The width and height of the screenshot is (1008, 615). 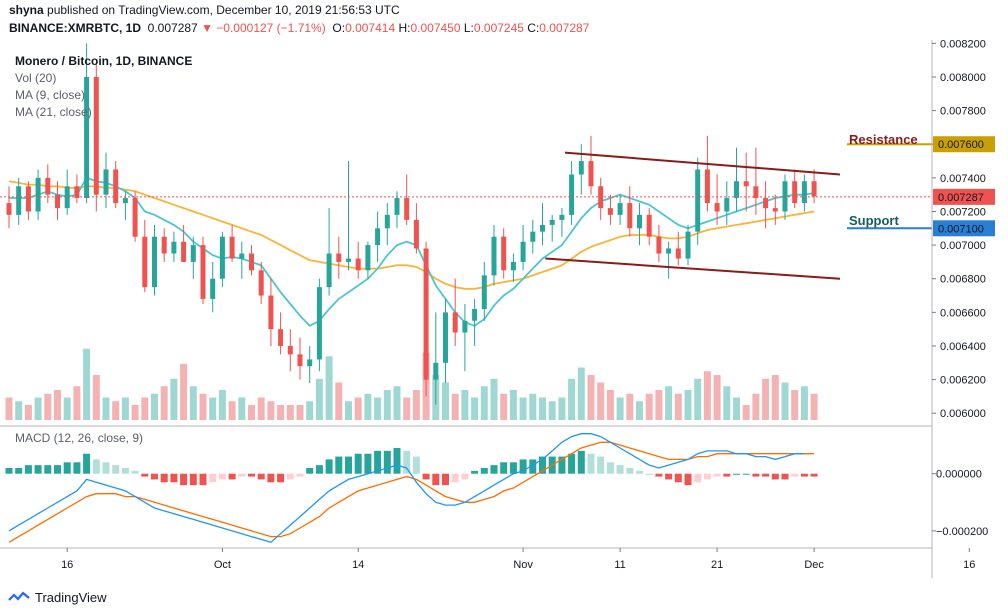 I want to click on time-axis-label: 21, so click(x=717, y=565).